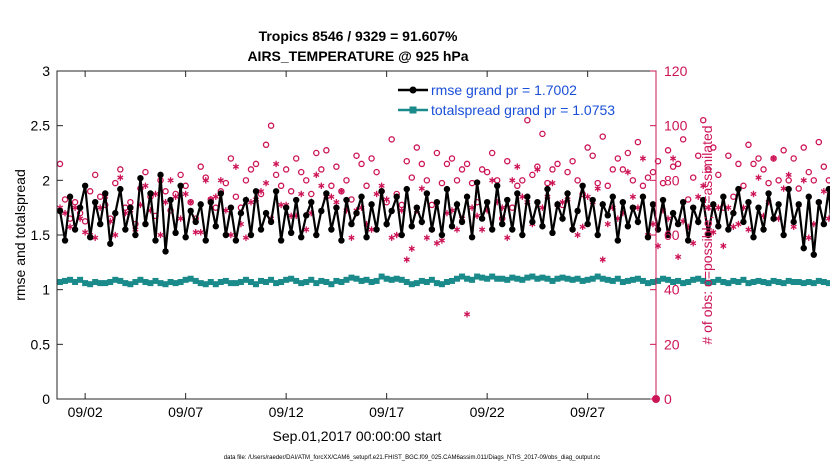 The width and height of the screenshot is (830, 470). Describe the element at coordinates (443, 280) in the screenshot. I see `totalspread-series` at that location.